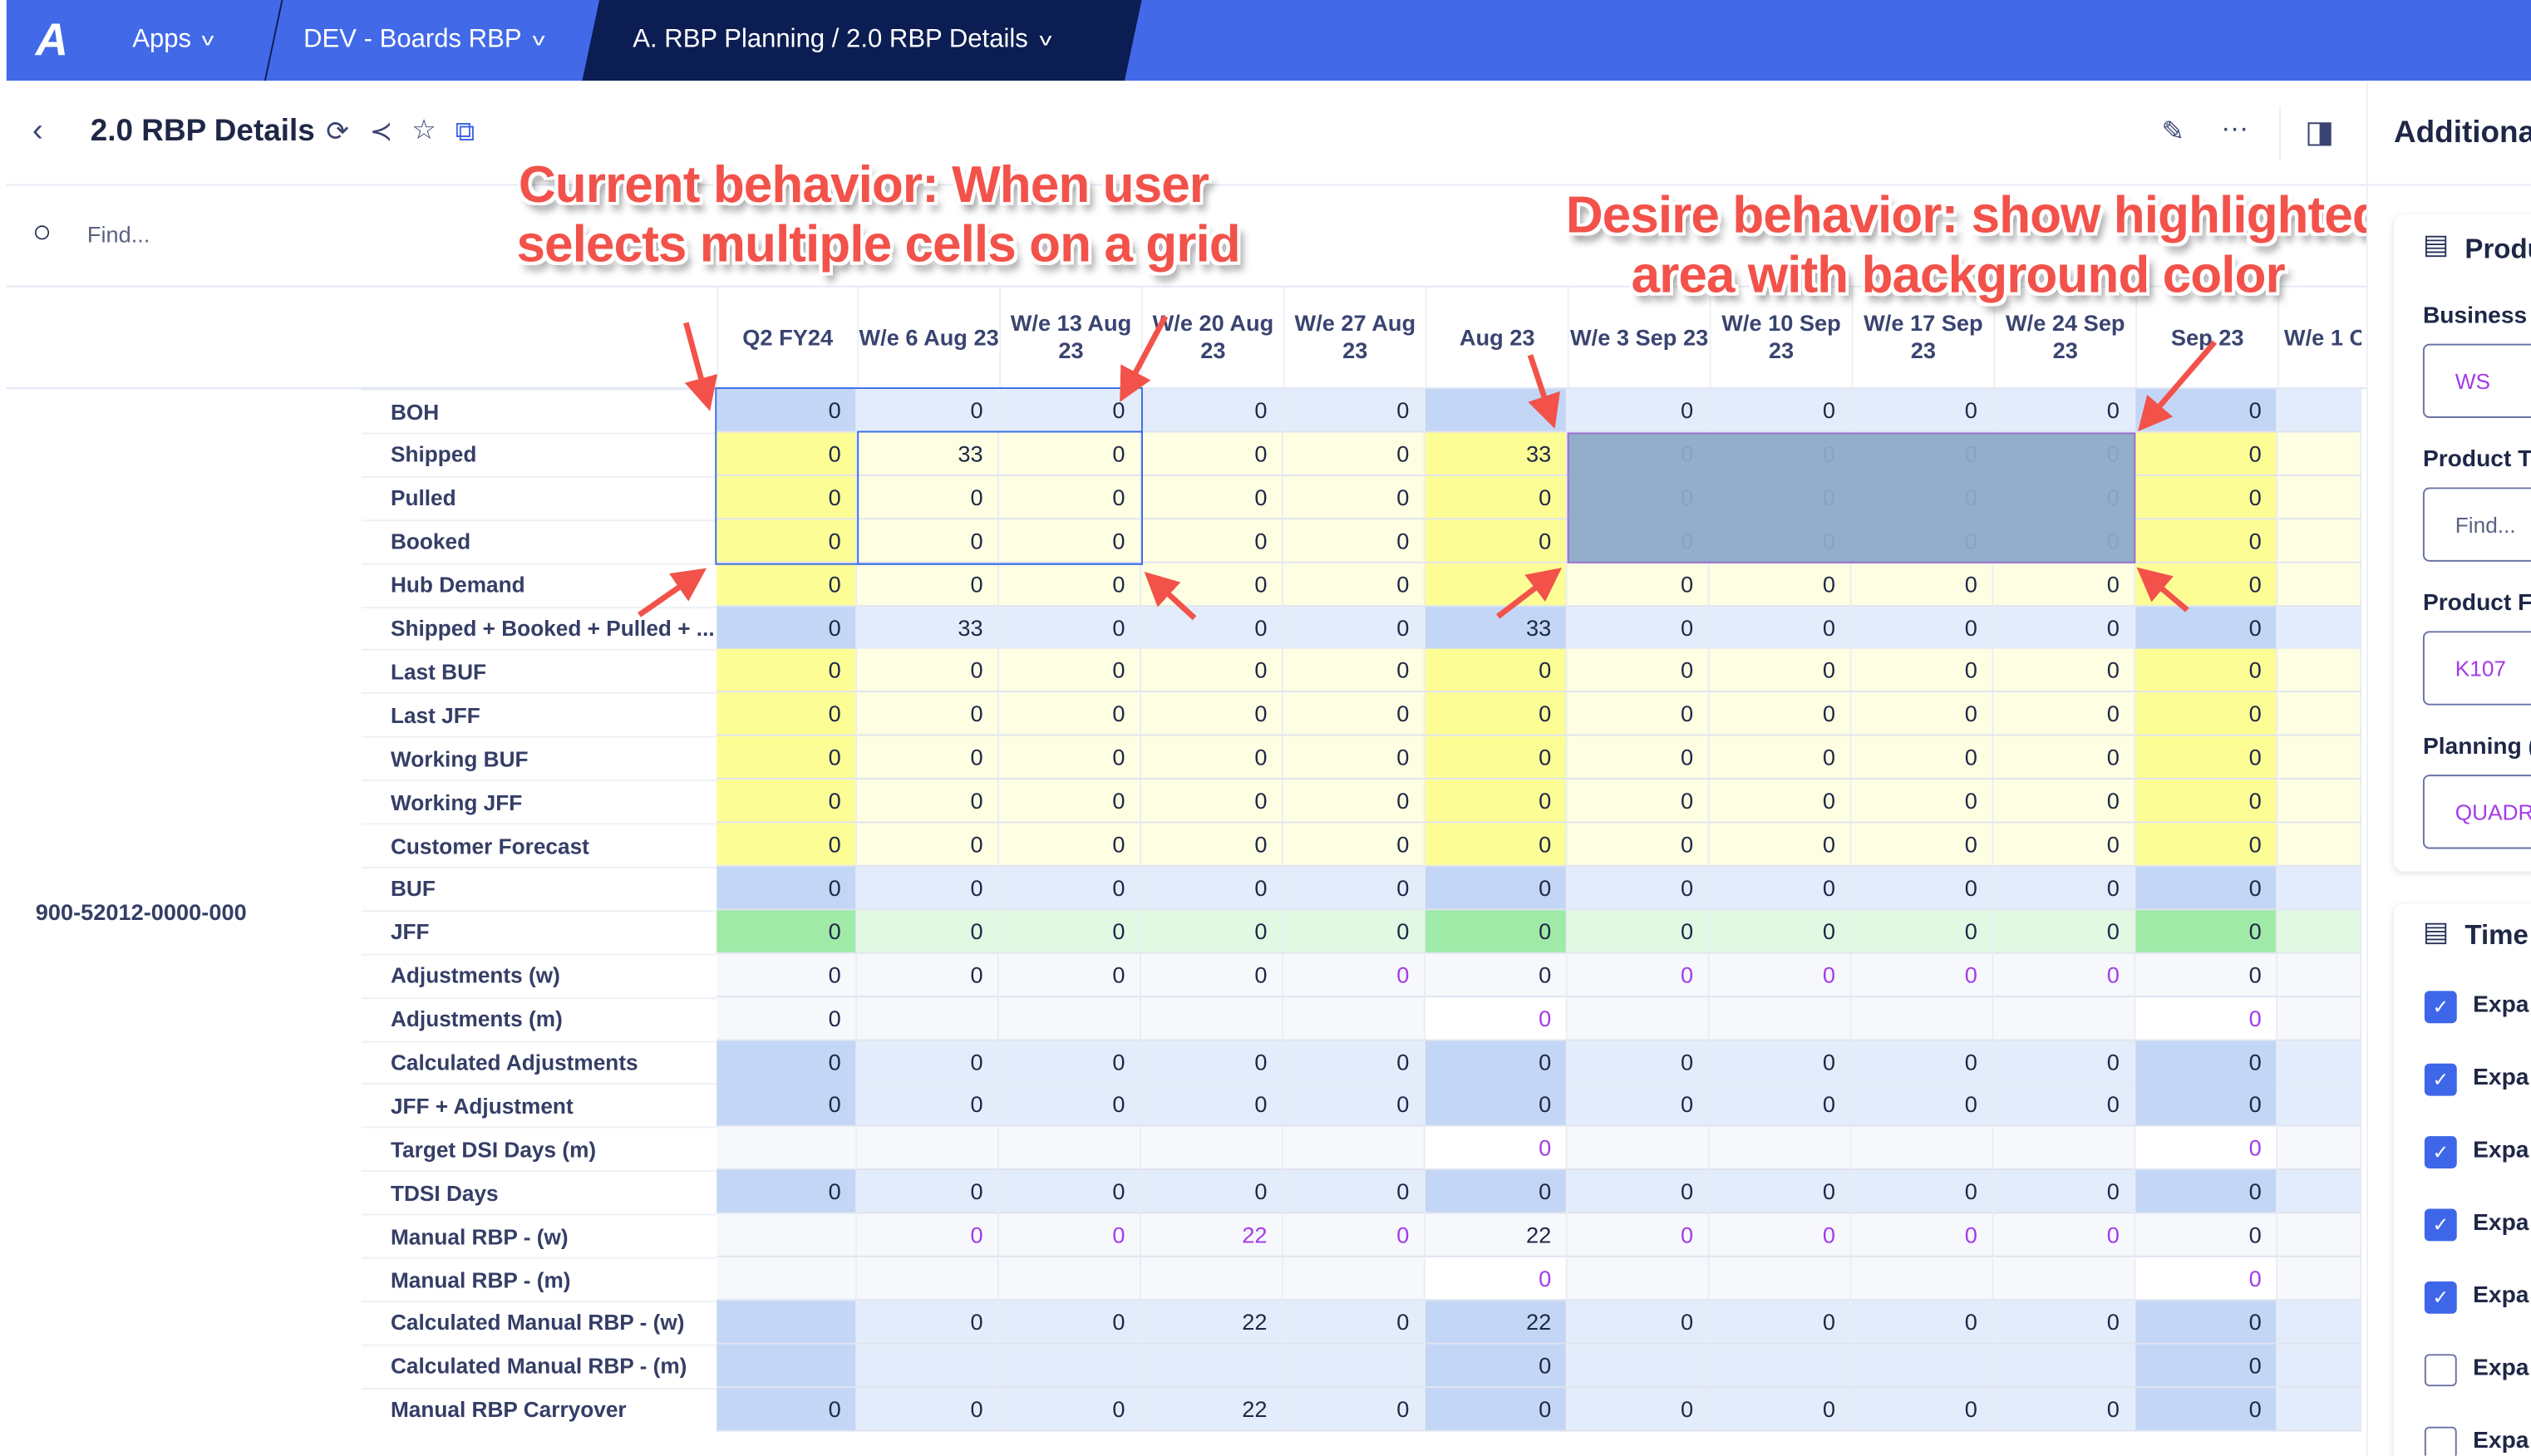  Describe the element at coordinates (2440, 1370) in the screenshot. I see `checkbox` at that location.